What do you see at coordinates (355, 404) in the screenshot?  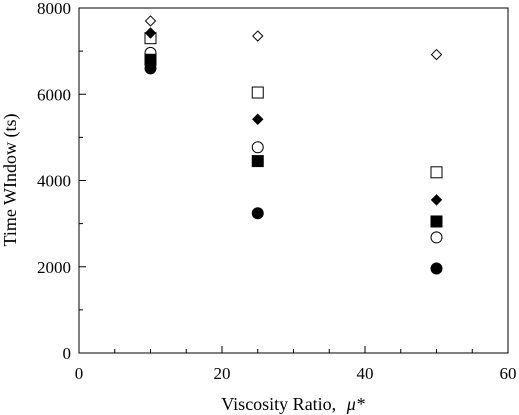 I see `x-axis-title-symbol: μ*` at bounding box center [355, 404].